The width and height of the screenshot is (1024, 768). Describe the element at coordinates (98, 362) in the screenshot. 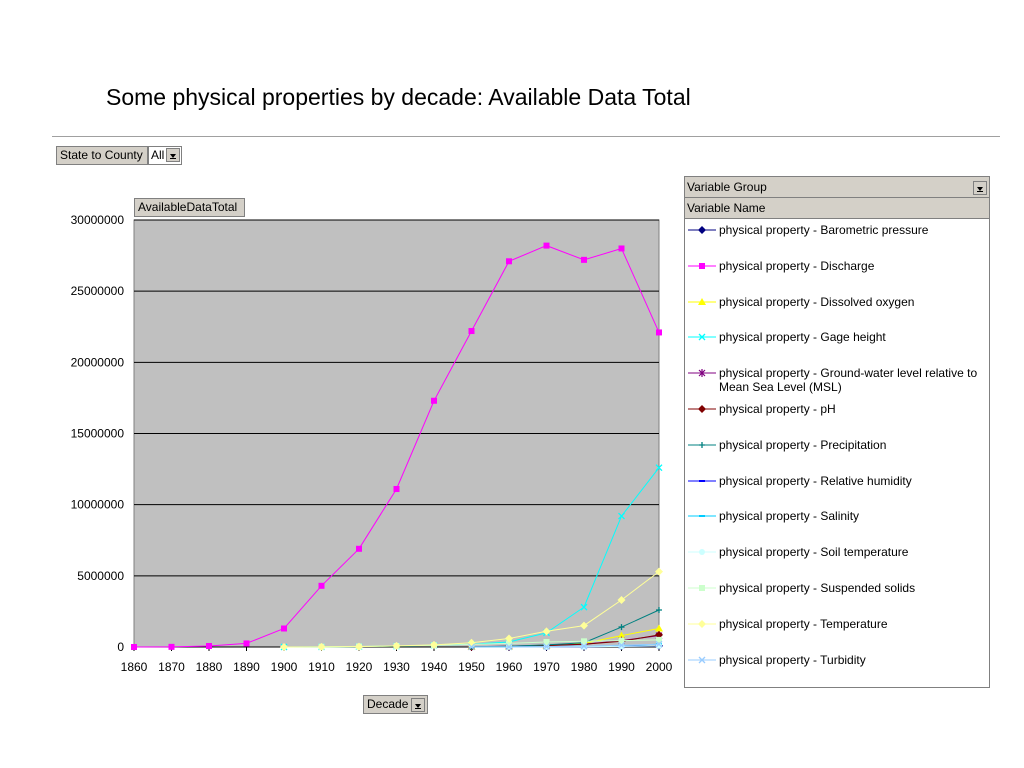

I see `y-tick-label: 20000000` at that location.